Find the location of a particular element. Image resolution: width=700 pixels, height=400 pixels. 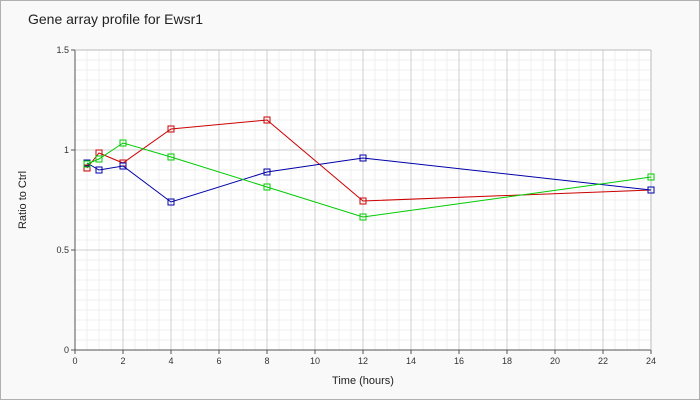

y-axis-label: Ratio to Ctrl is located at coordinates (23, 200).